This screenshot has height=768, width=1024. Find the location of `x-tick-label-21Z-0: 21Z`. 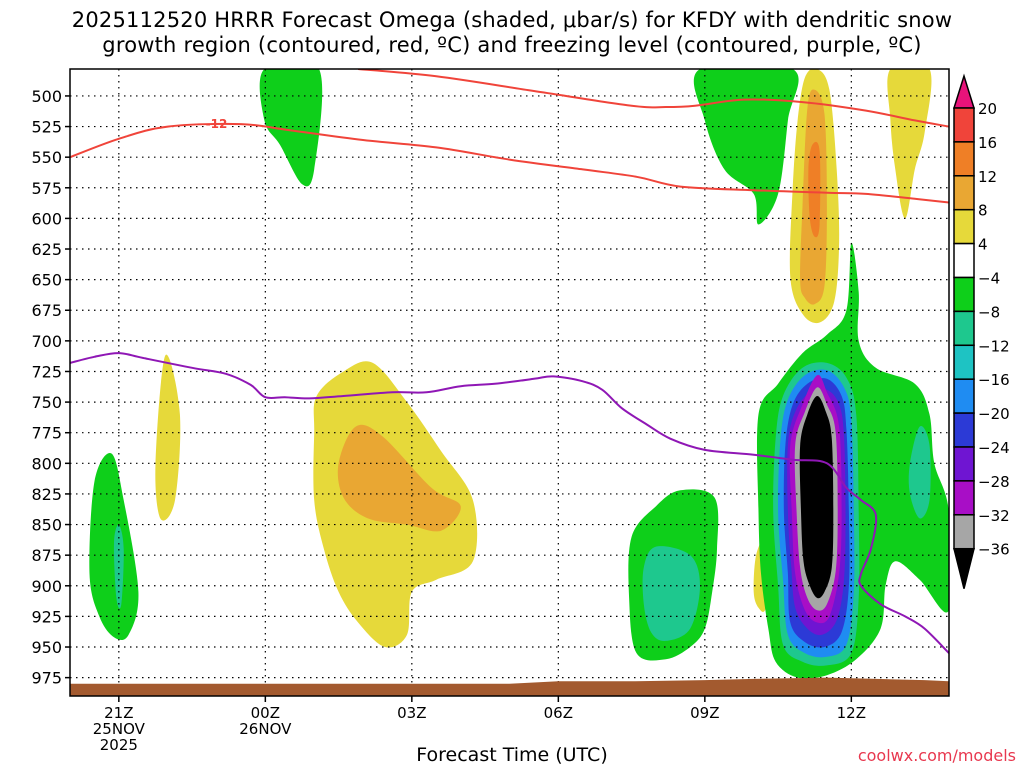

x-tick-label-21Z-0: 21Z is located at coordinates (118, 713).